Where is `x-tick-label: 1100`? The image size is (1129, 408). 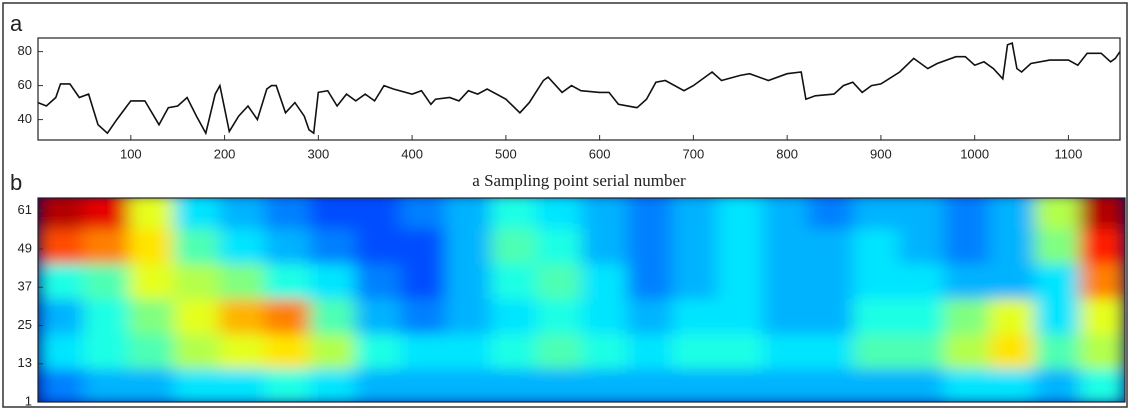 x-tick-label: 1100 is located at coordinates (1068, 153).